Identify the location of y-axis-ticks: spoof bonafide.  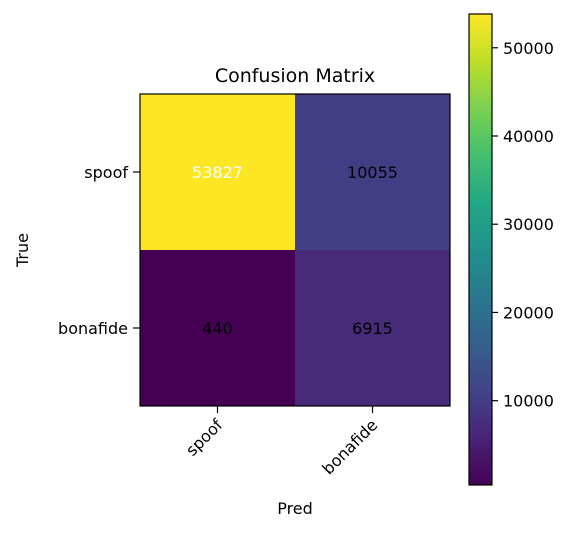
(99, 250).